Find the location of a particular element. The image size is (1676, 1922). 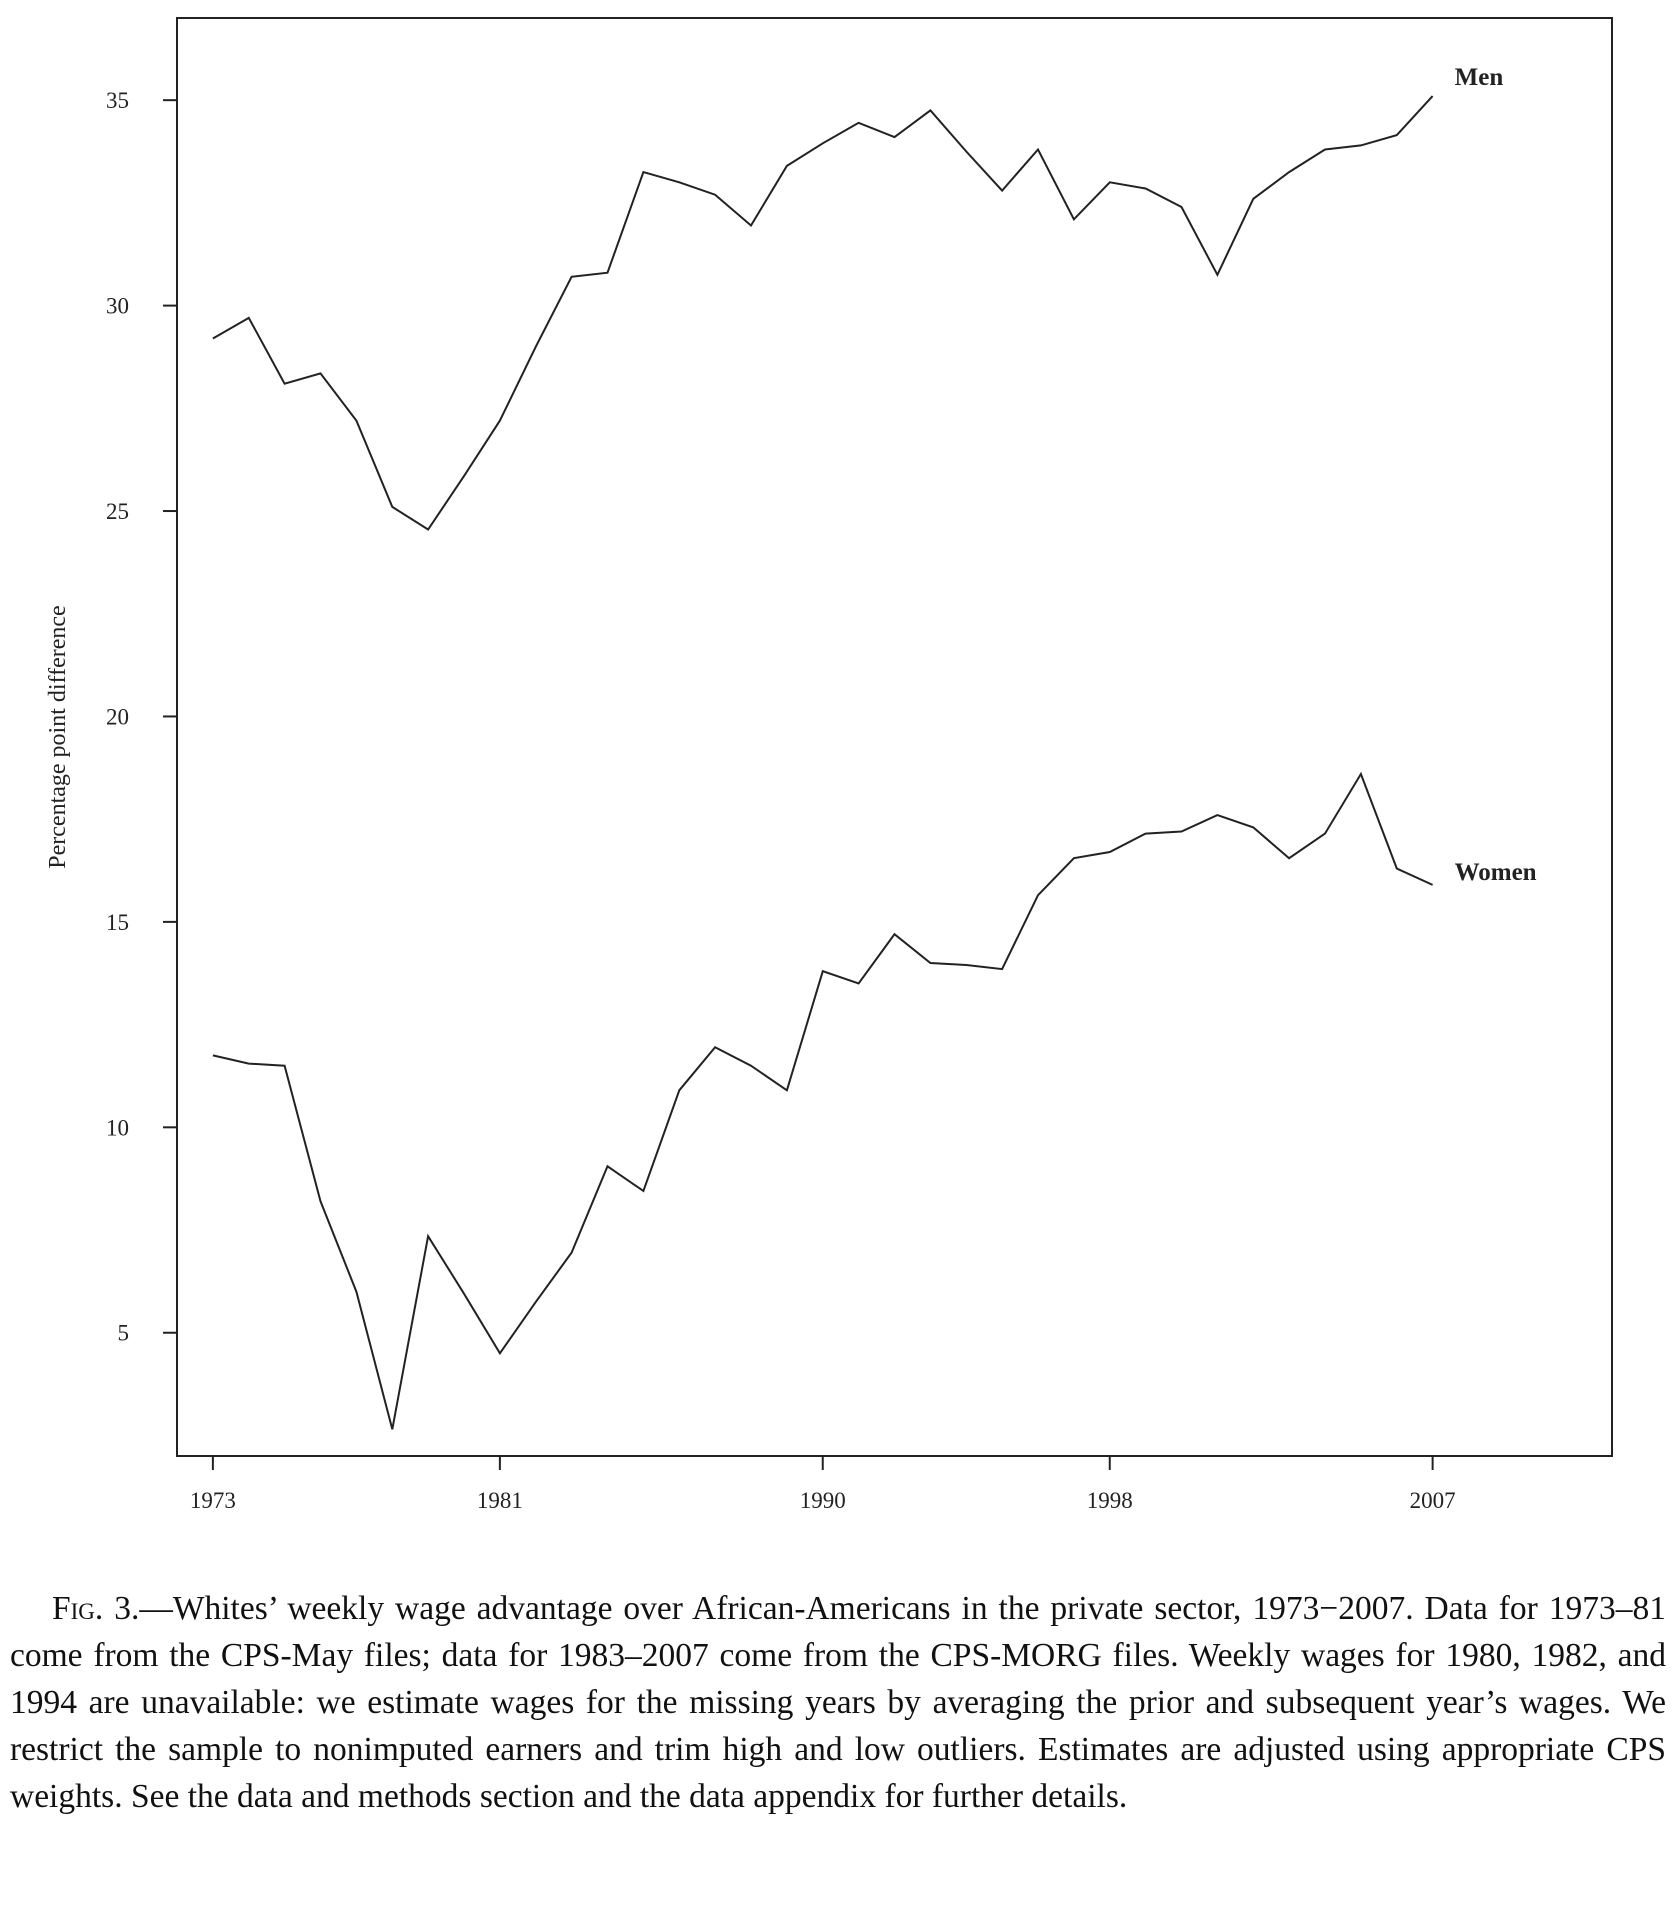

y-axis-label: Percentage point difference is located at coordinates (58, 736).